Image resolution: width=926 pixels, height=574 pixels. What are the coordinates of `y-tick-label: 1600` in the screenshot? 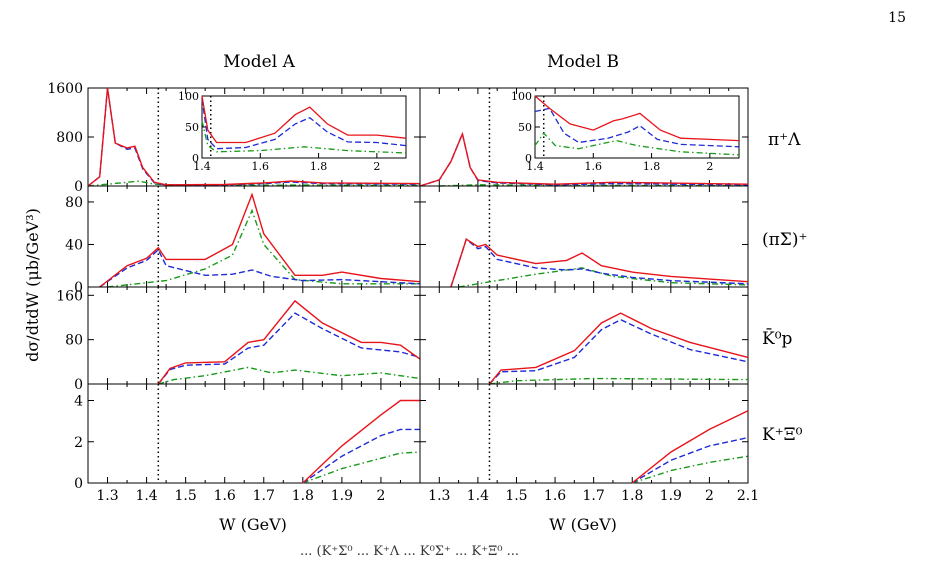 It's located at (65, 89).